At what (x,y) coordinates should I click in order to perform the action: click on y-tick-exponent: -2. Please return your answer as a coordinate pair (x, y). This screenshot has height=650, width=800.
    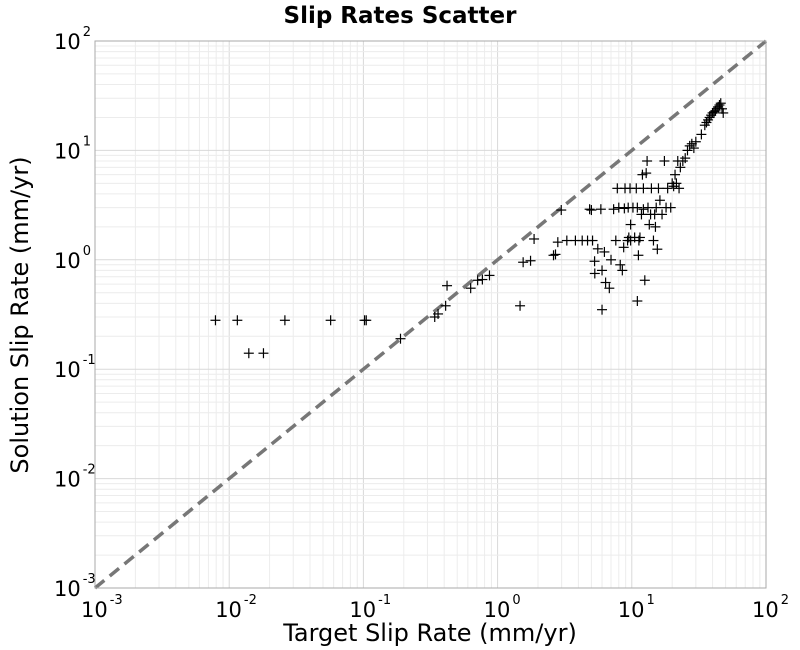
    Looking at the image, I should click on (89, 470).